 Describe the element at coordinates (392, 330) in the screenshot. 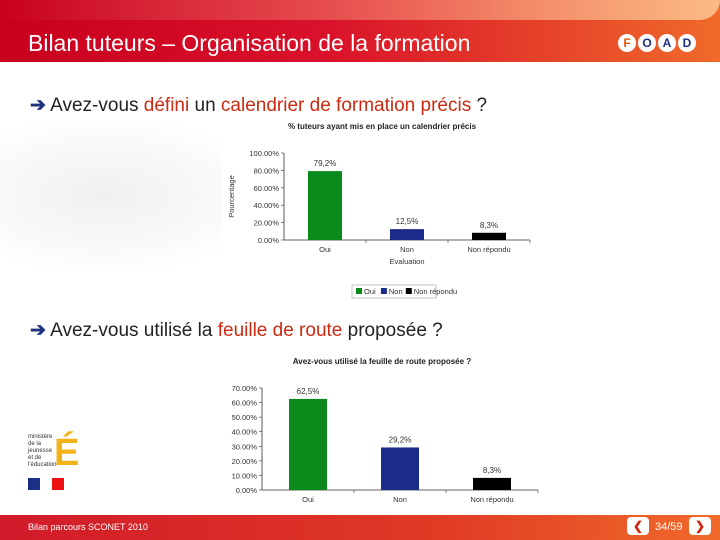

I see `question-2-mid: proposée ?` at that location.